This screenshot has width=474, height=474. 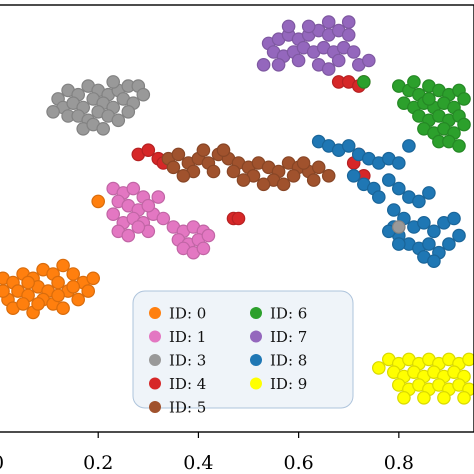 What do you see at coordinates (187, 314) in the screenshot?
I see `legend-label: ID: 0` at bounding box center [187, 314].